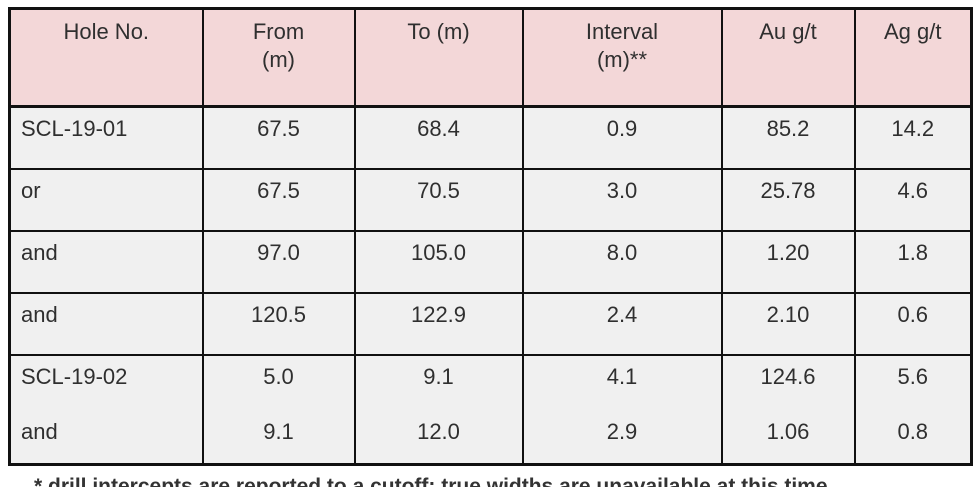  I want to click on cell-ag: 14.2, so click(913, 137).